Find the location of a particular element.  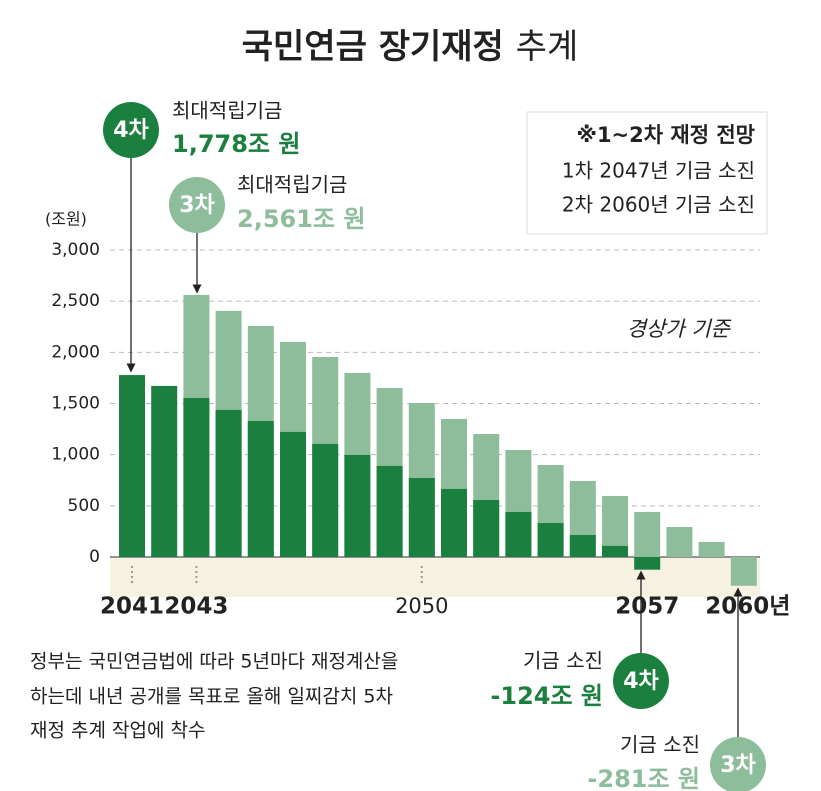

axis-band is located at coordinates (435, 577).